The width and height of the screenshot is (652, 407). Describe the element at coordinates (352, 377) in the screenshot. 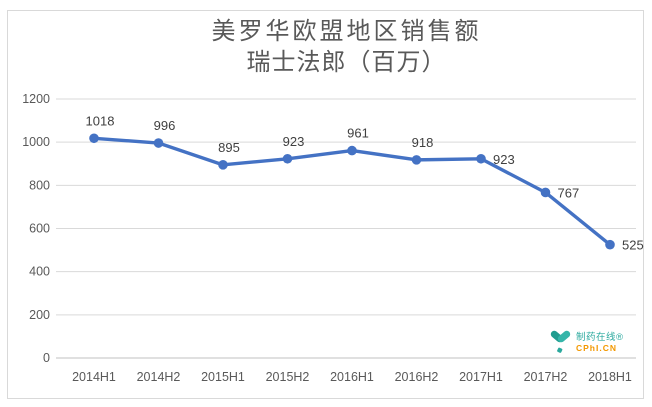

I see `x-tick-label: 2016H1` at that location.